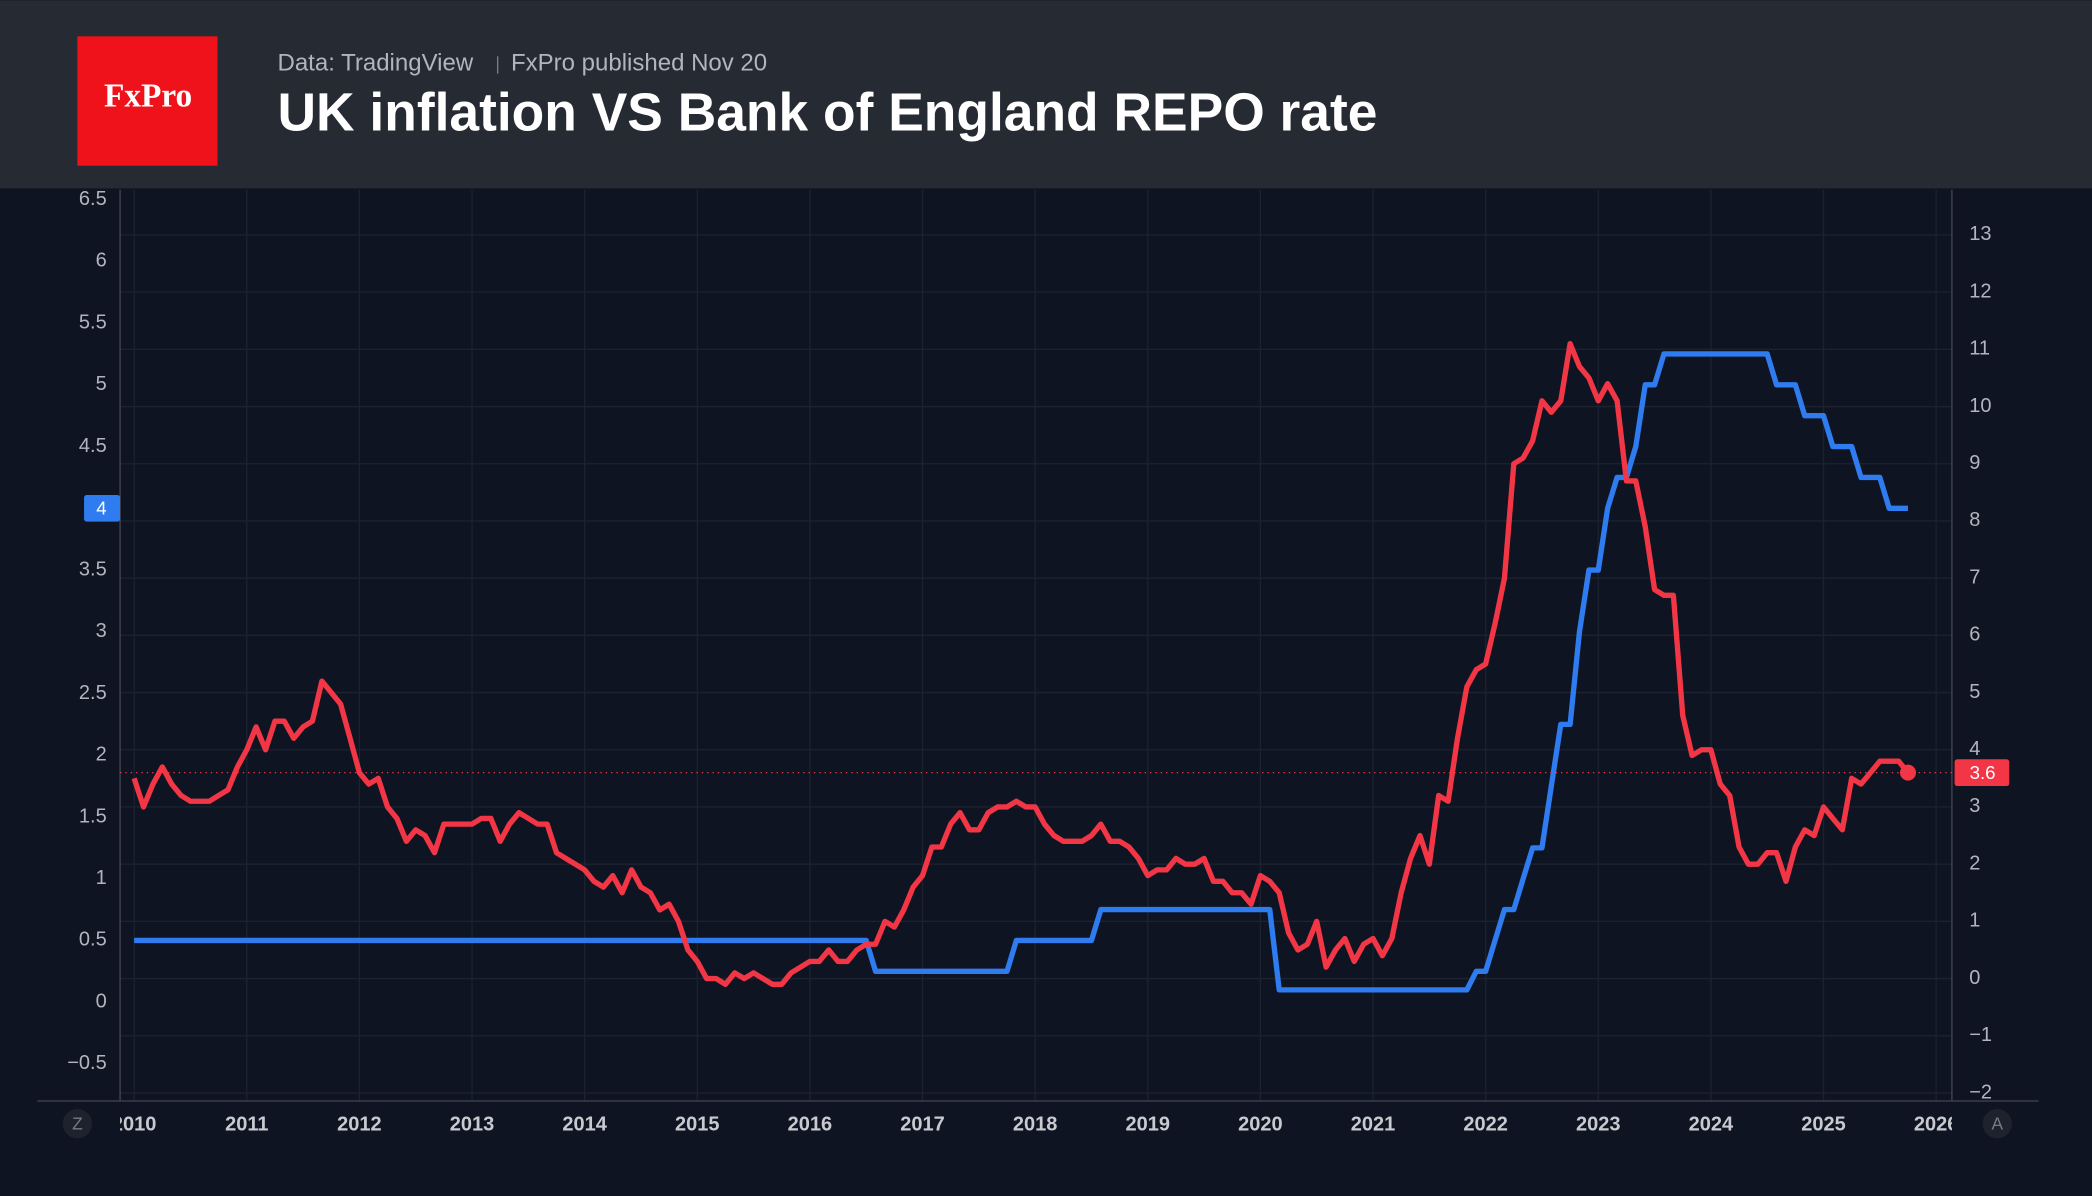 The width and height of the screenshot is (2092, 1196). I want to click on y2-tick-label: 4, so click(1974, 749).